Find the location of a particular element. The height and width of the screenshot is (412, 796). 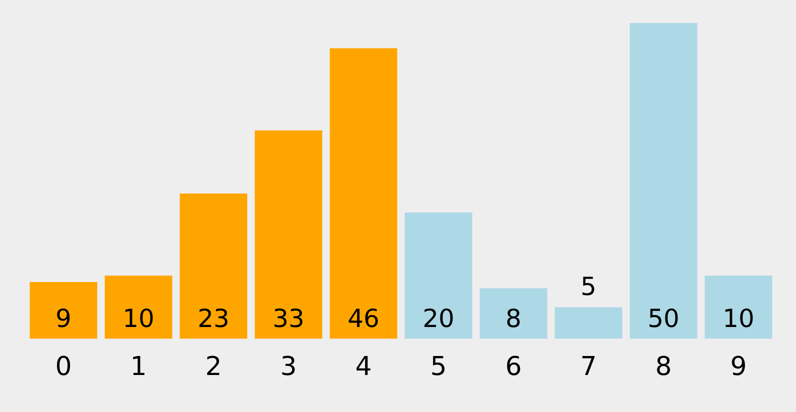

data-label: 50 is located at coordinates (664, 318).